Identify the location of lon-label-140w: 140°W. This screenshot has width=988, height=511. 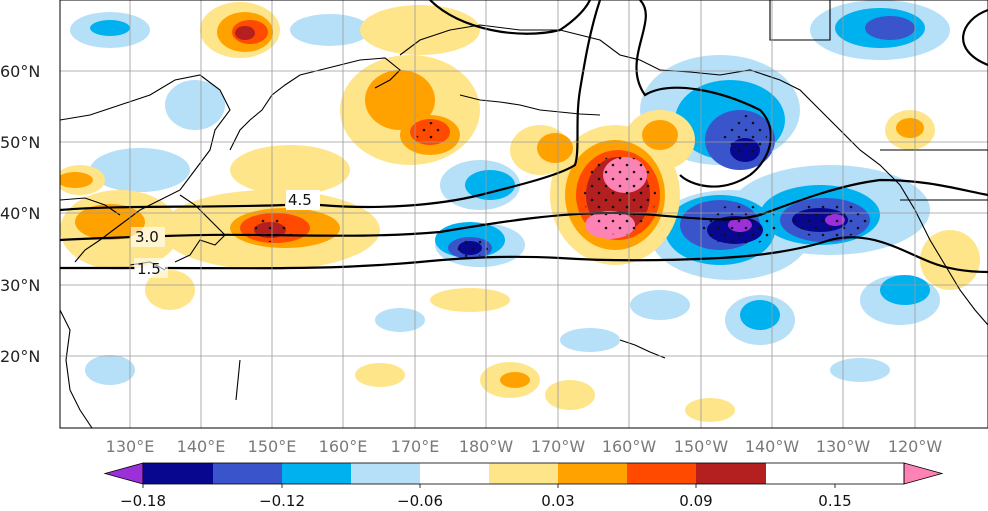
(772, 446).